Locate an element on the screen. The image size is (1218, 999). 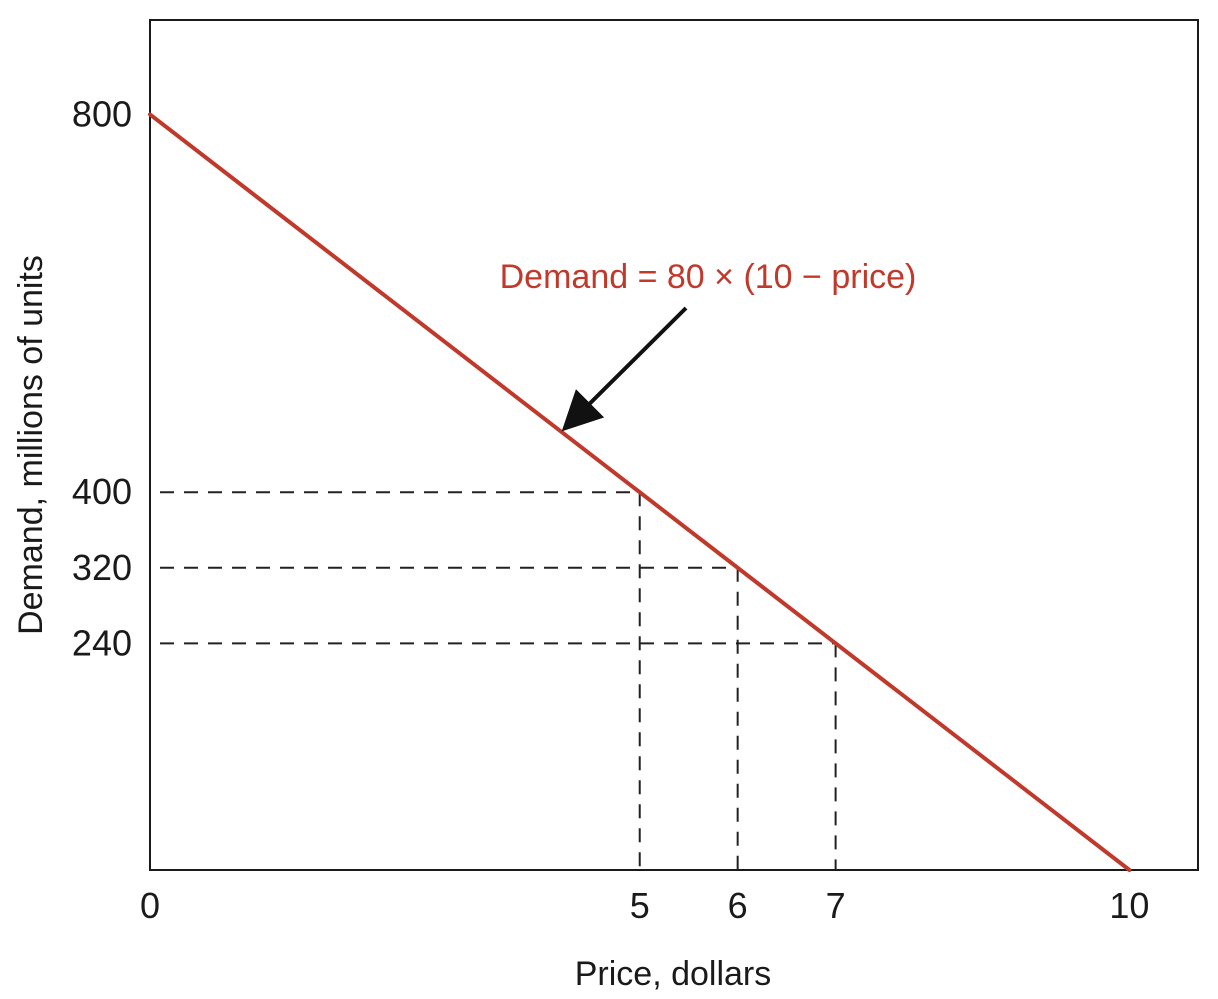
x-tick-label: 10 is located at coordinates (1129, 905).